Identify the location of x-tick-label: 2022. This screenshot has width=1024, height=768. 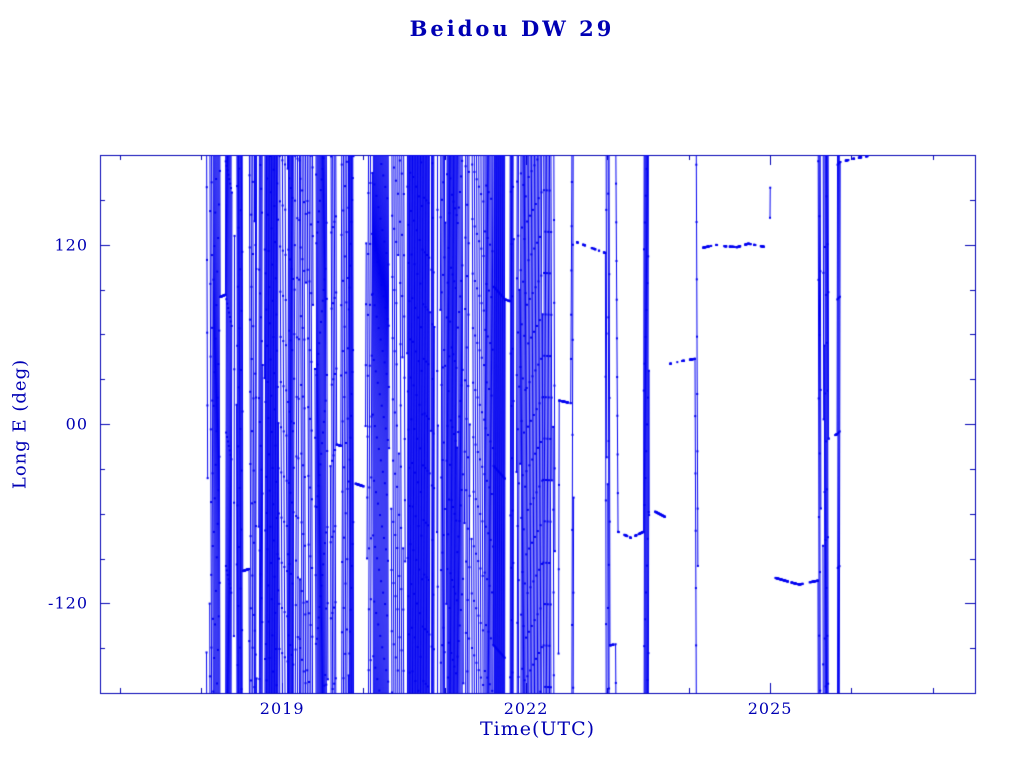
(526, 708).